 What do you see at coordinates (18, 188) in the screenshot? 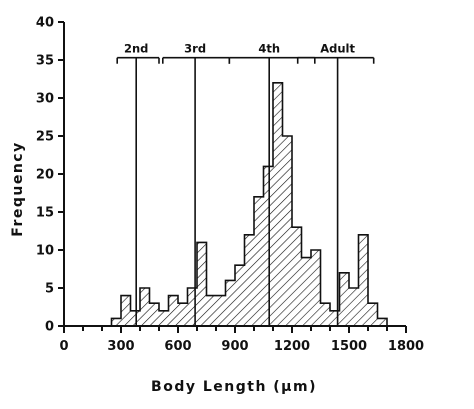
I see `y-axis-label: Frequency` at bounding box center [18, 188].